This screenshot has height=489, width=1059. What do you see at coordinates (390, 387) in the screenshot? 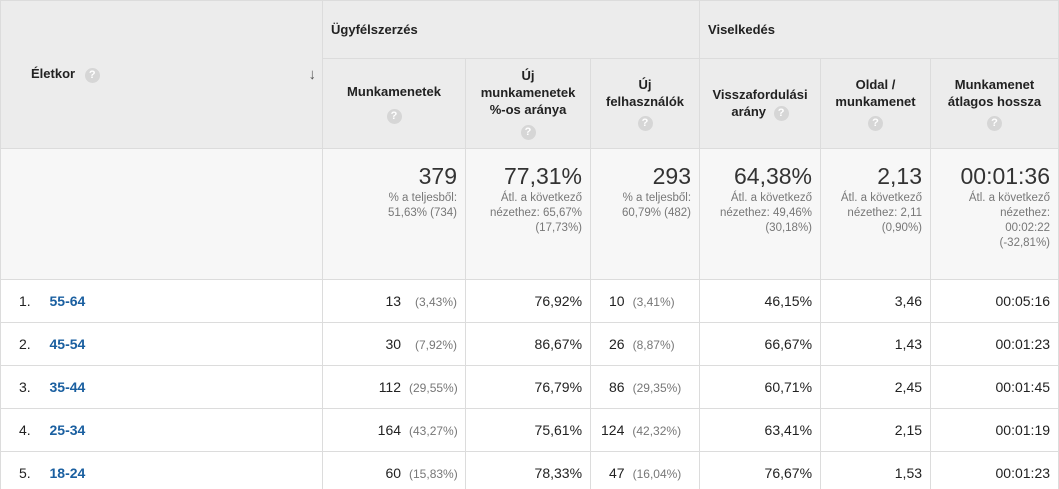
I see `value: 112` at bounding box center [390, 387].